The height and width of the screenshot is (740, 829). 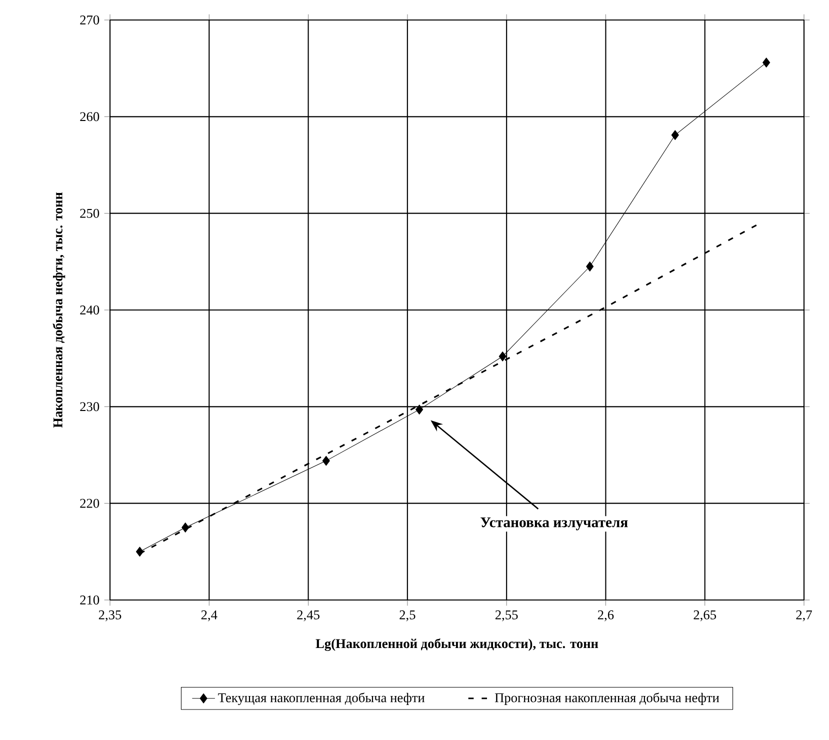 I want to click on y-tick-label: 270, so click(x=90, y=20).